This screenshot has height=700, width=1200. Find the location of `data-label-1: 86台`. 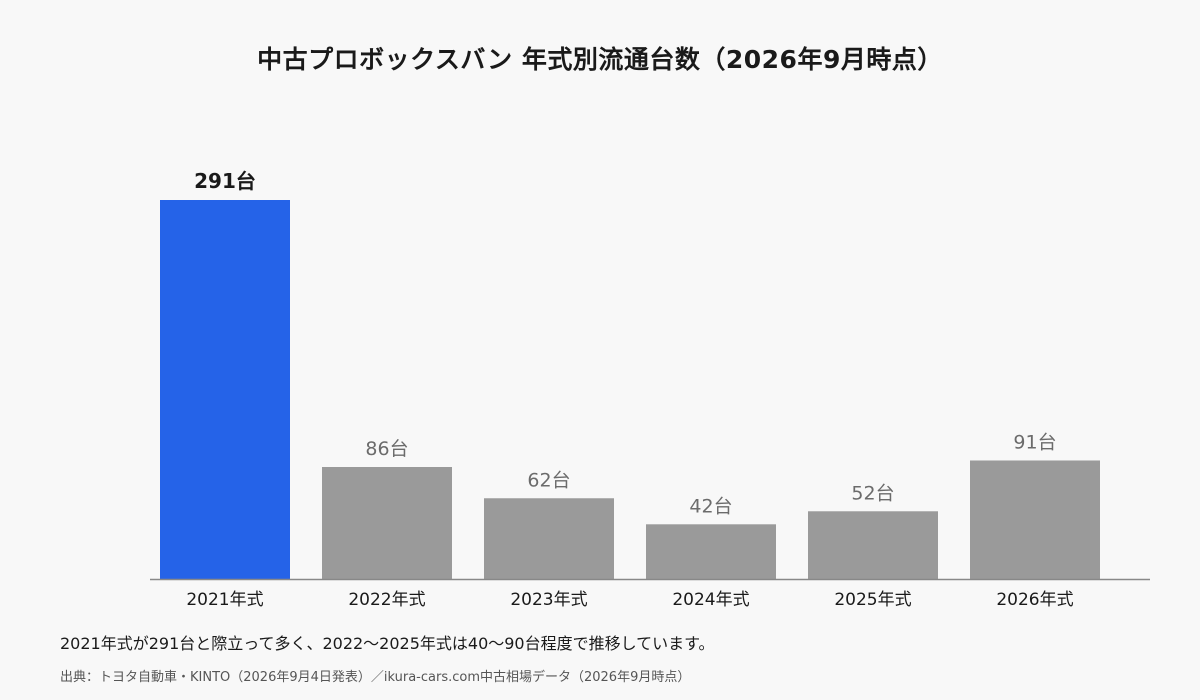

data-label-1: 86台 is located at coordinates (386, 449).